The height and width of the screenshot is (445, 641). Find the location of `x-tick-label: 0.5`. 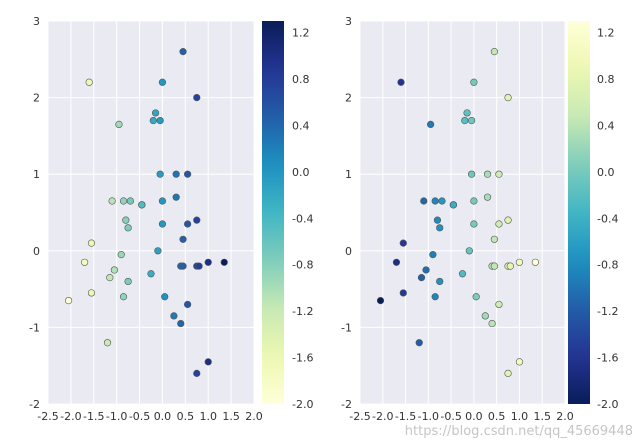

x-tick-label: 0.5 is located at coordinates (186, 416).